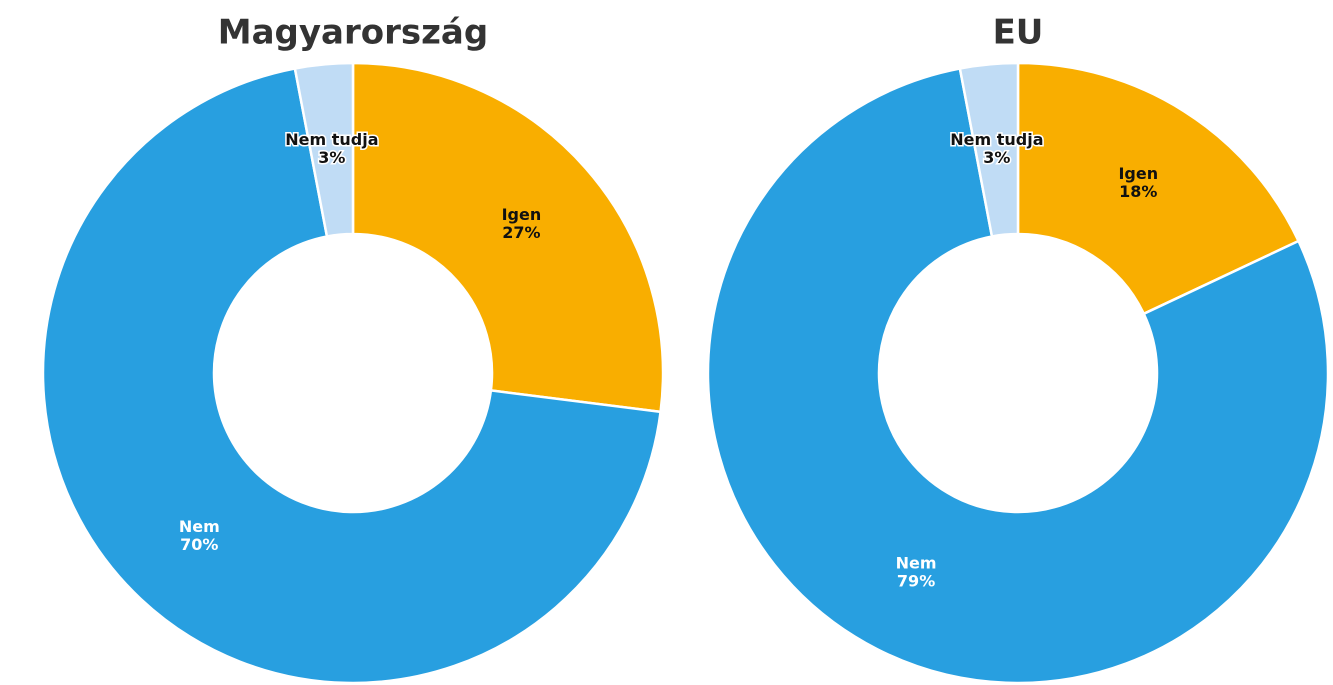 This screenshot has height=685, width=1333. What do you see at coordinates (916, 581) in the screenshot?
I see `slice-value-label: 79%` at bounding box center [916, 581].